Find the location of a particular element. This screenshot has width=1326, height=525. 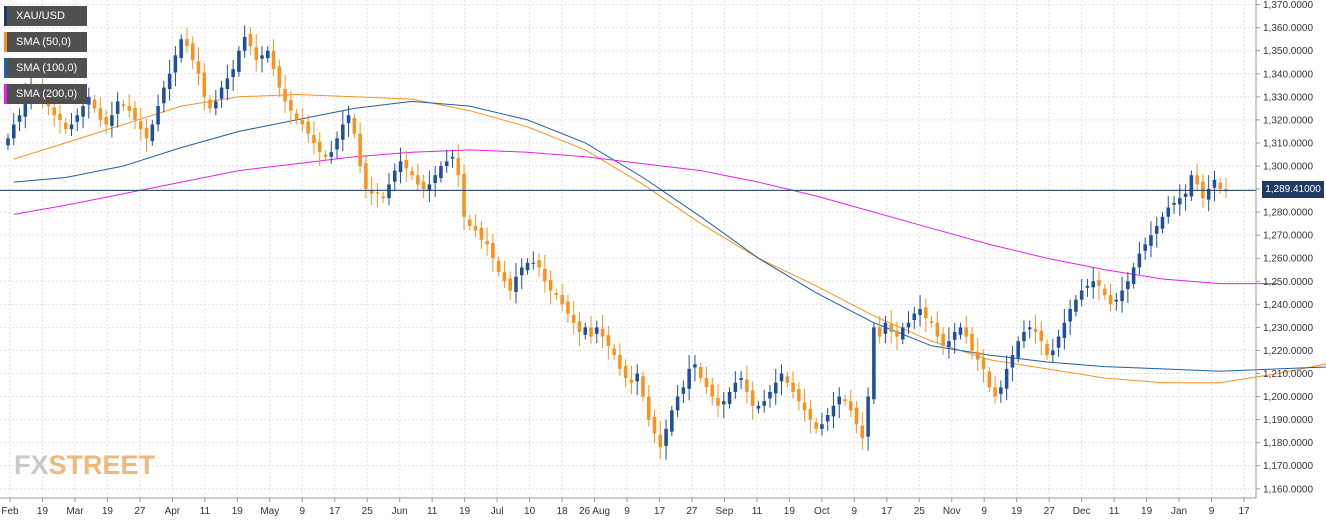

y-tick-label: 1,160.0000 is located at coordinates (1288, 489).